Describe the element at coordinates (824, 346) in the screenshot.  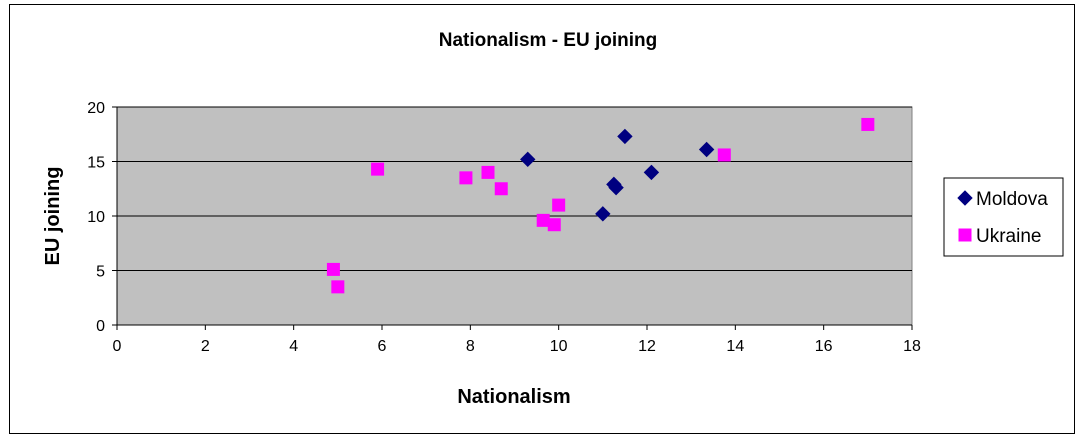
I see `x-tick-label: 16` at that location.